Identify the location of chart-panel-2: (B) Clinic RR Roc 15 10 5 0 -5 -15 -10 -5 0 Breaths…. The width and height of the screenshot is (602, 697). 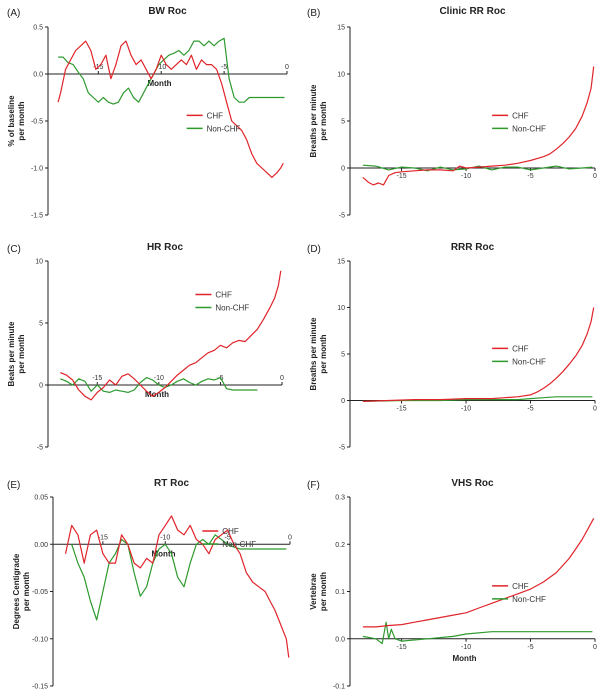
(452, 113).